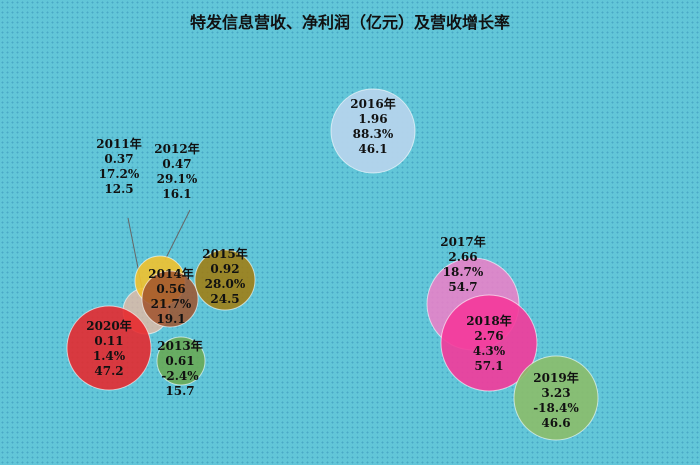 The height and width of the screenshot is (465, 700). I want to click on data-label-2012年: 2012年 0.47 29.1% 16.1, so click(176, 171).